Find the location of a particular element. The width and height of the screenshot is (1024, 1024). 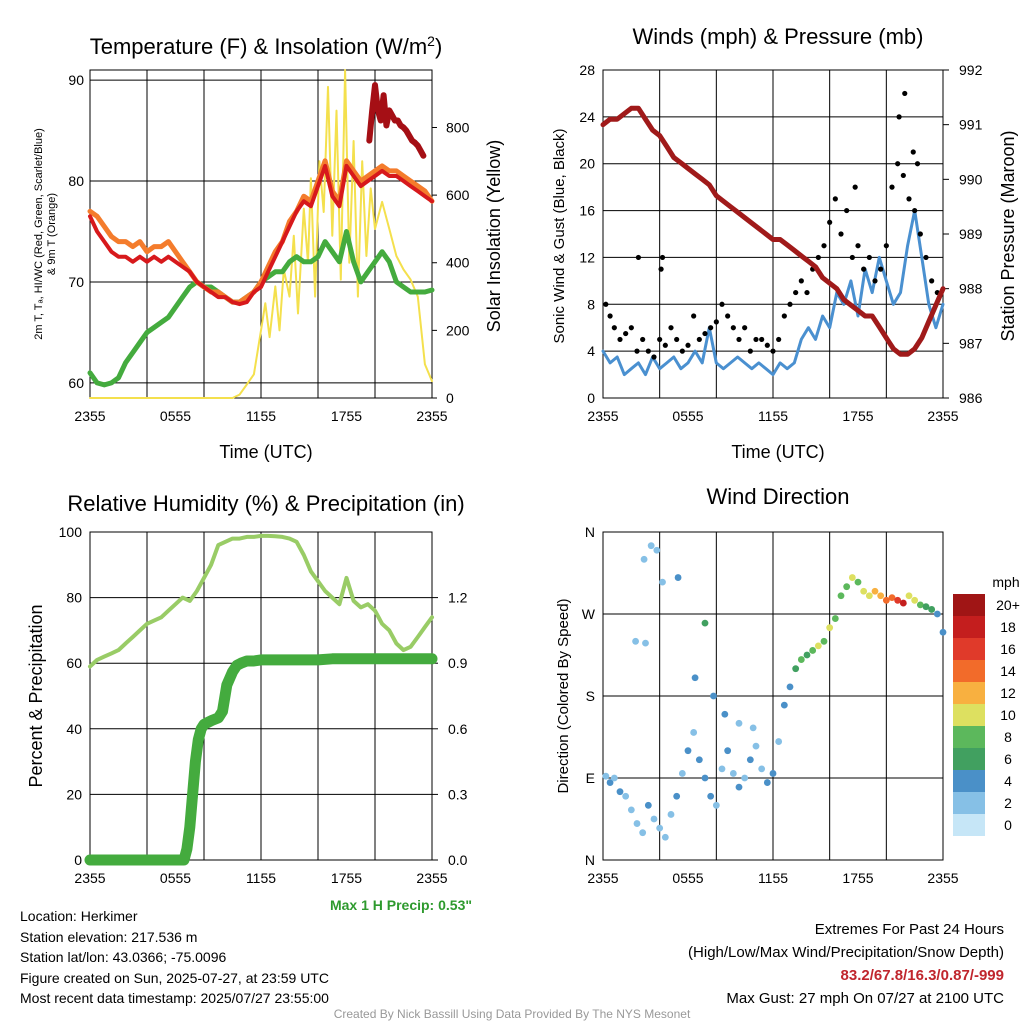

legend-label: 10 is located at coordinates (1008, 715).